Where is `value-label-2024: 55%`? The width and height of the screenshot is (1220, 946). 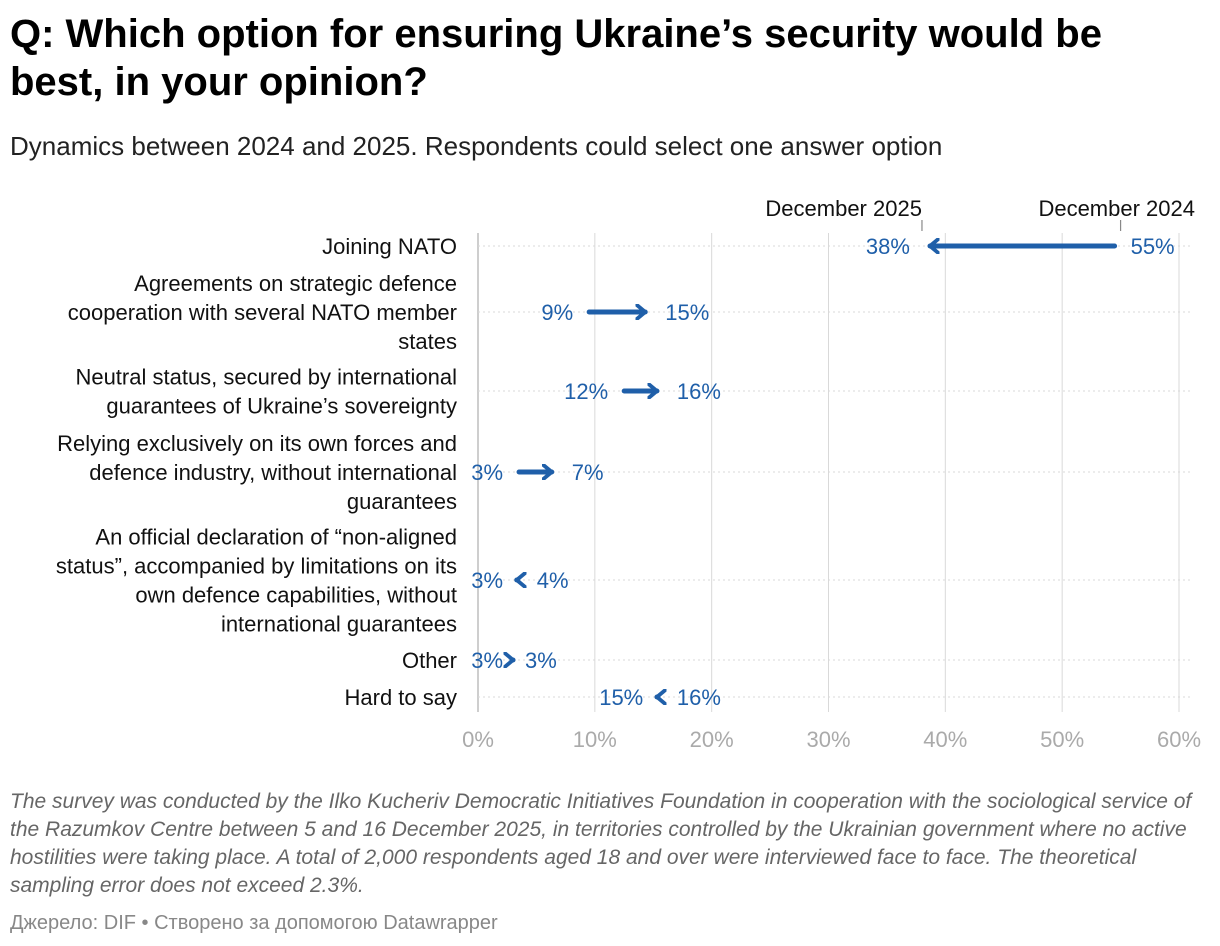 value-label-2024: 55% is located at coordinates (1153, 246).